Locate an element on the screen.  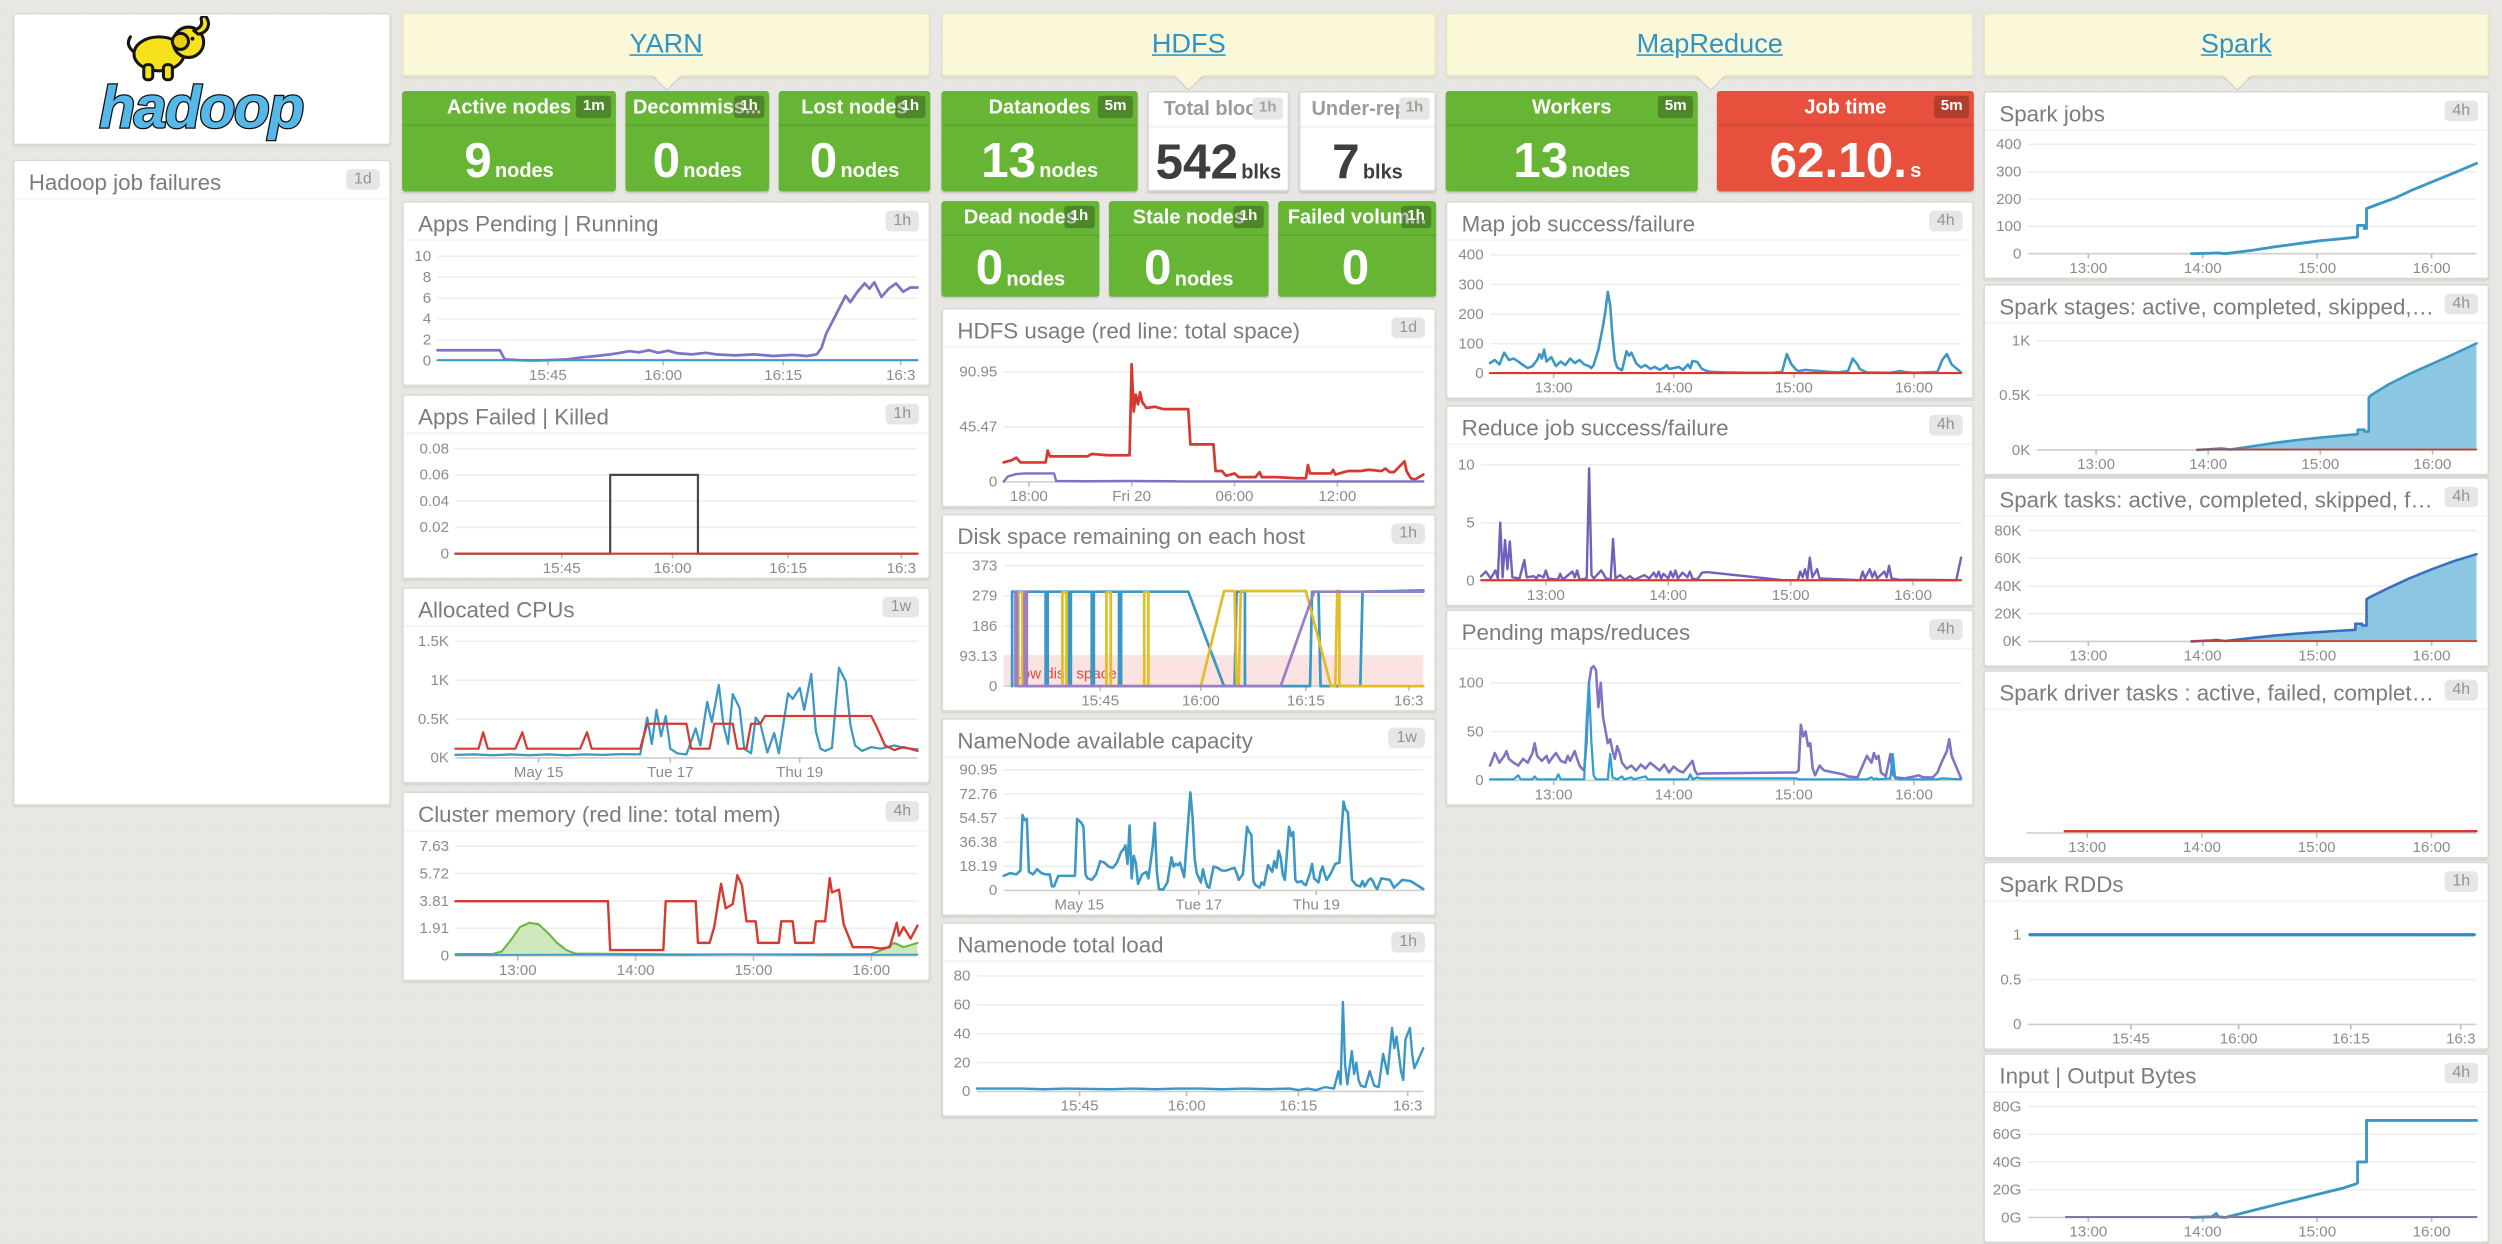
tile-active-nodes: Active nodes 1m 9 nodes is located at coordinates (509, 141).